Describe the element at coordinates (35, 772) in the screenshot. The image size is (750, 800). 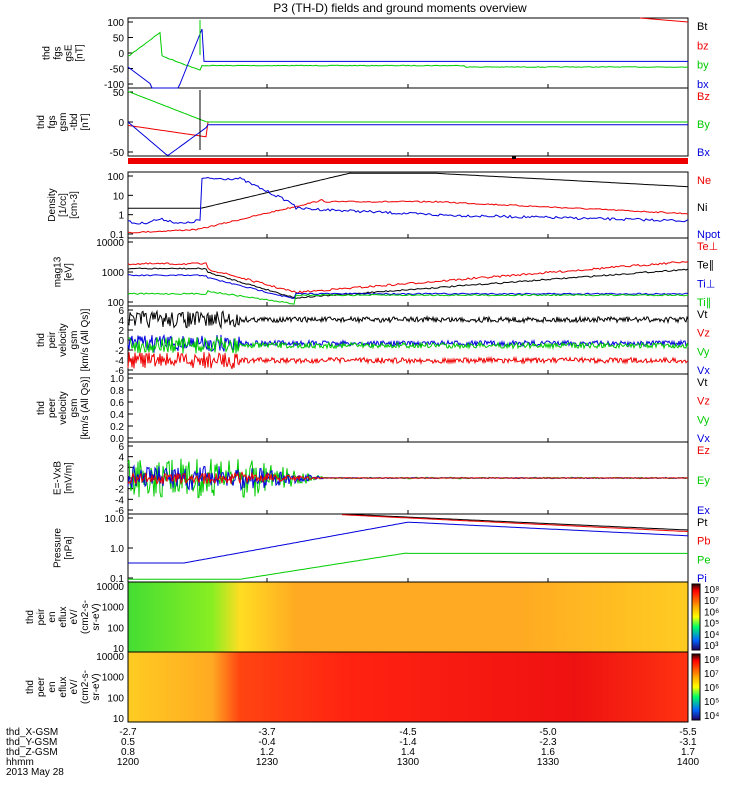
I see `date-label: 2013 May 28` at that location.